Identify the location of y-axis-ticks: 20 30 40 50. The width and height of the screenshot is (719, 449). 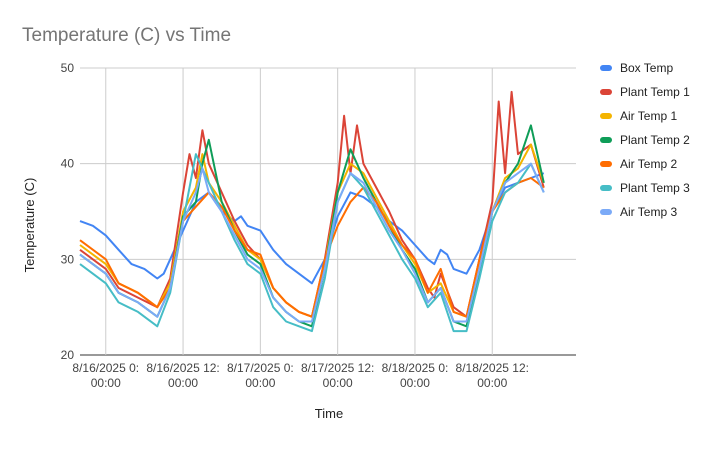
(68, 211).